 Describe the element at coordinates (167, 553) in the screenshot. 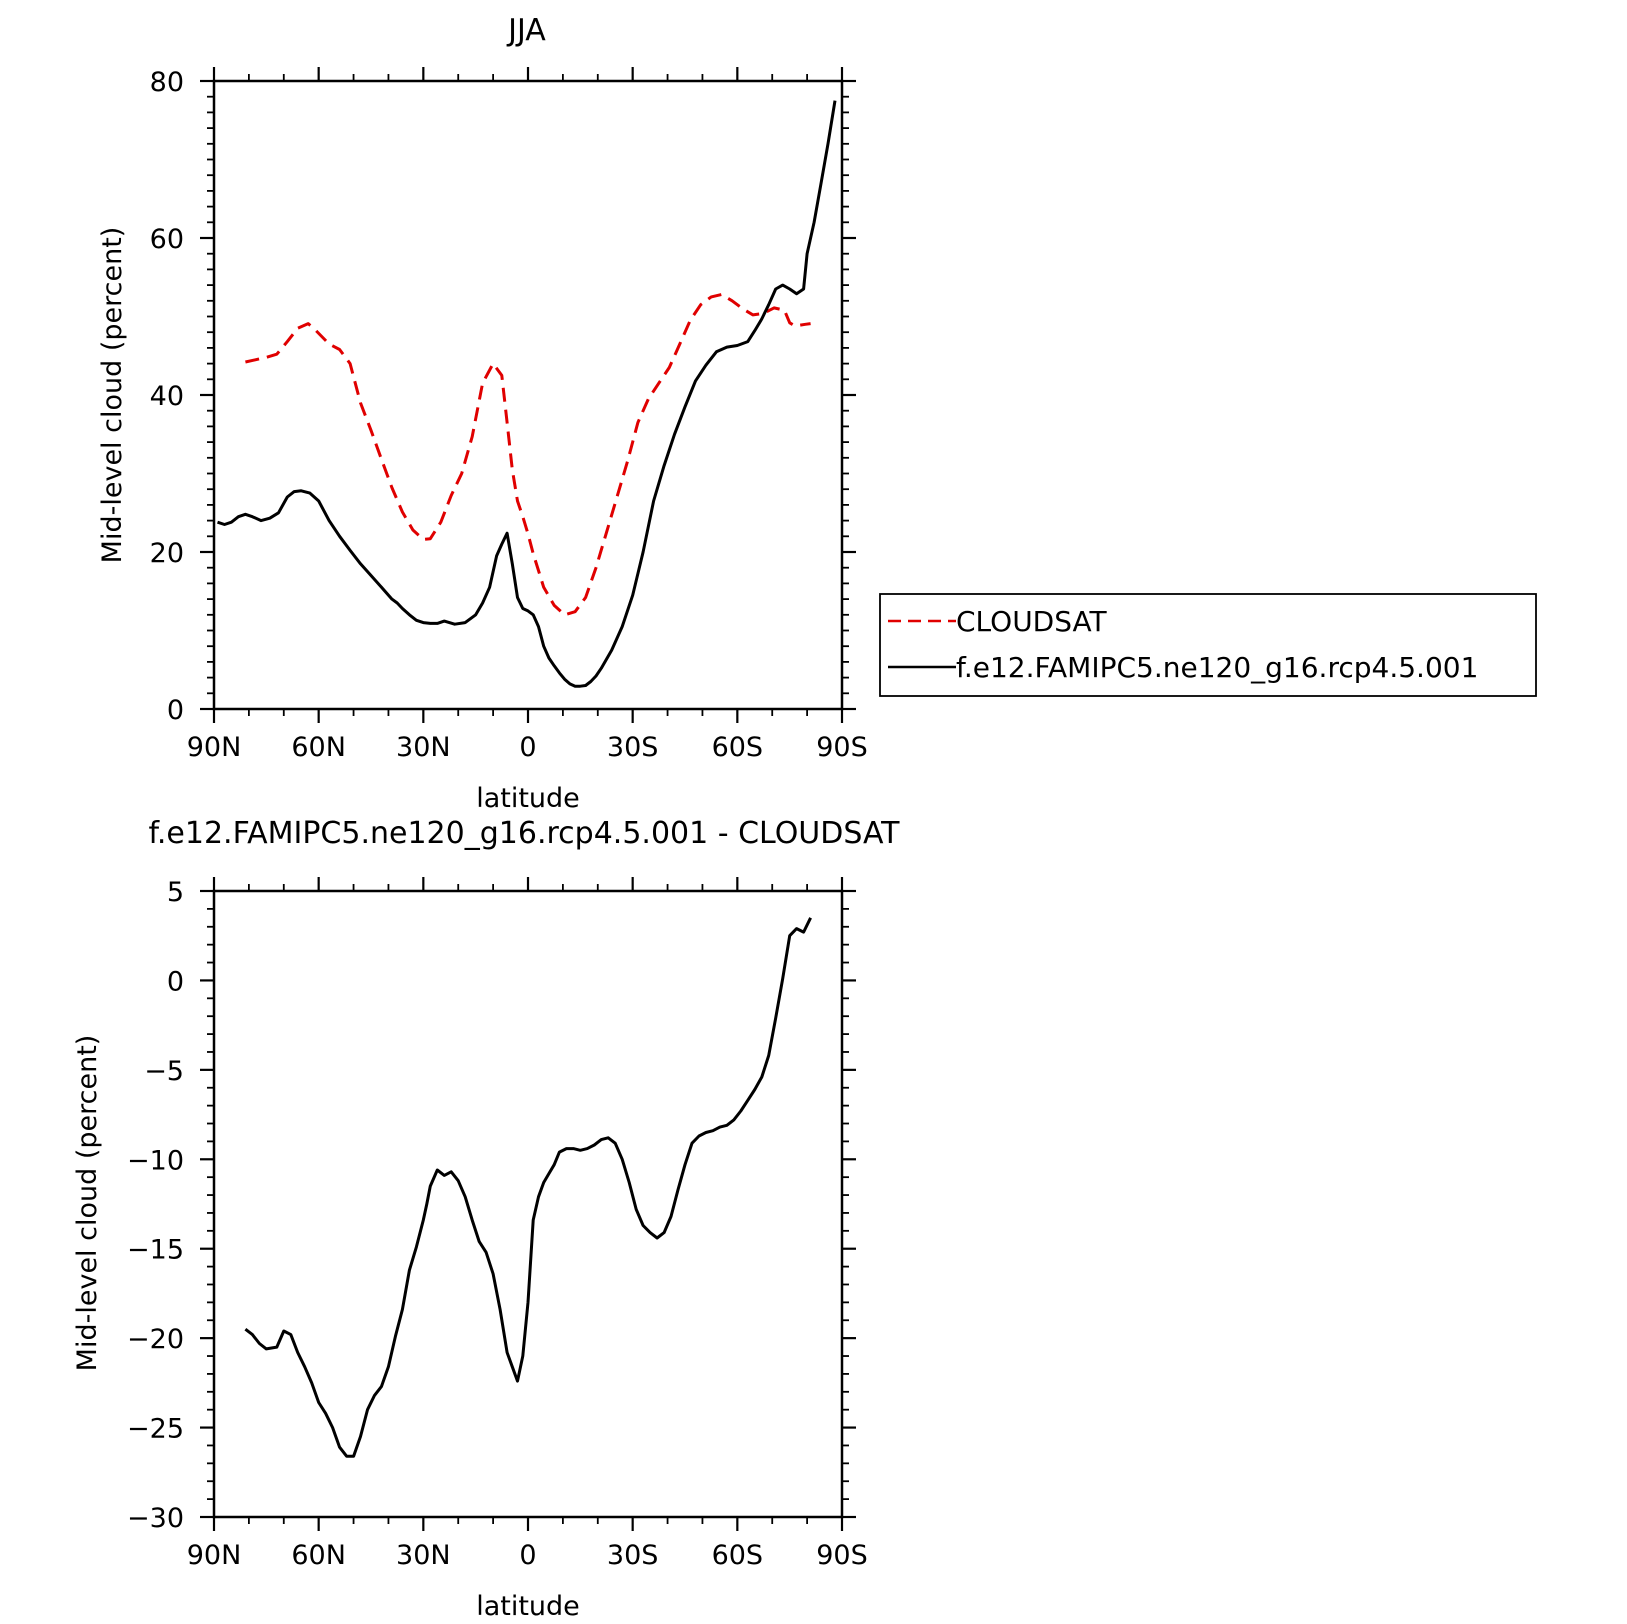

I see `top-y-tick-label: 20` at that location.